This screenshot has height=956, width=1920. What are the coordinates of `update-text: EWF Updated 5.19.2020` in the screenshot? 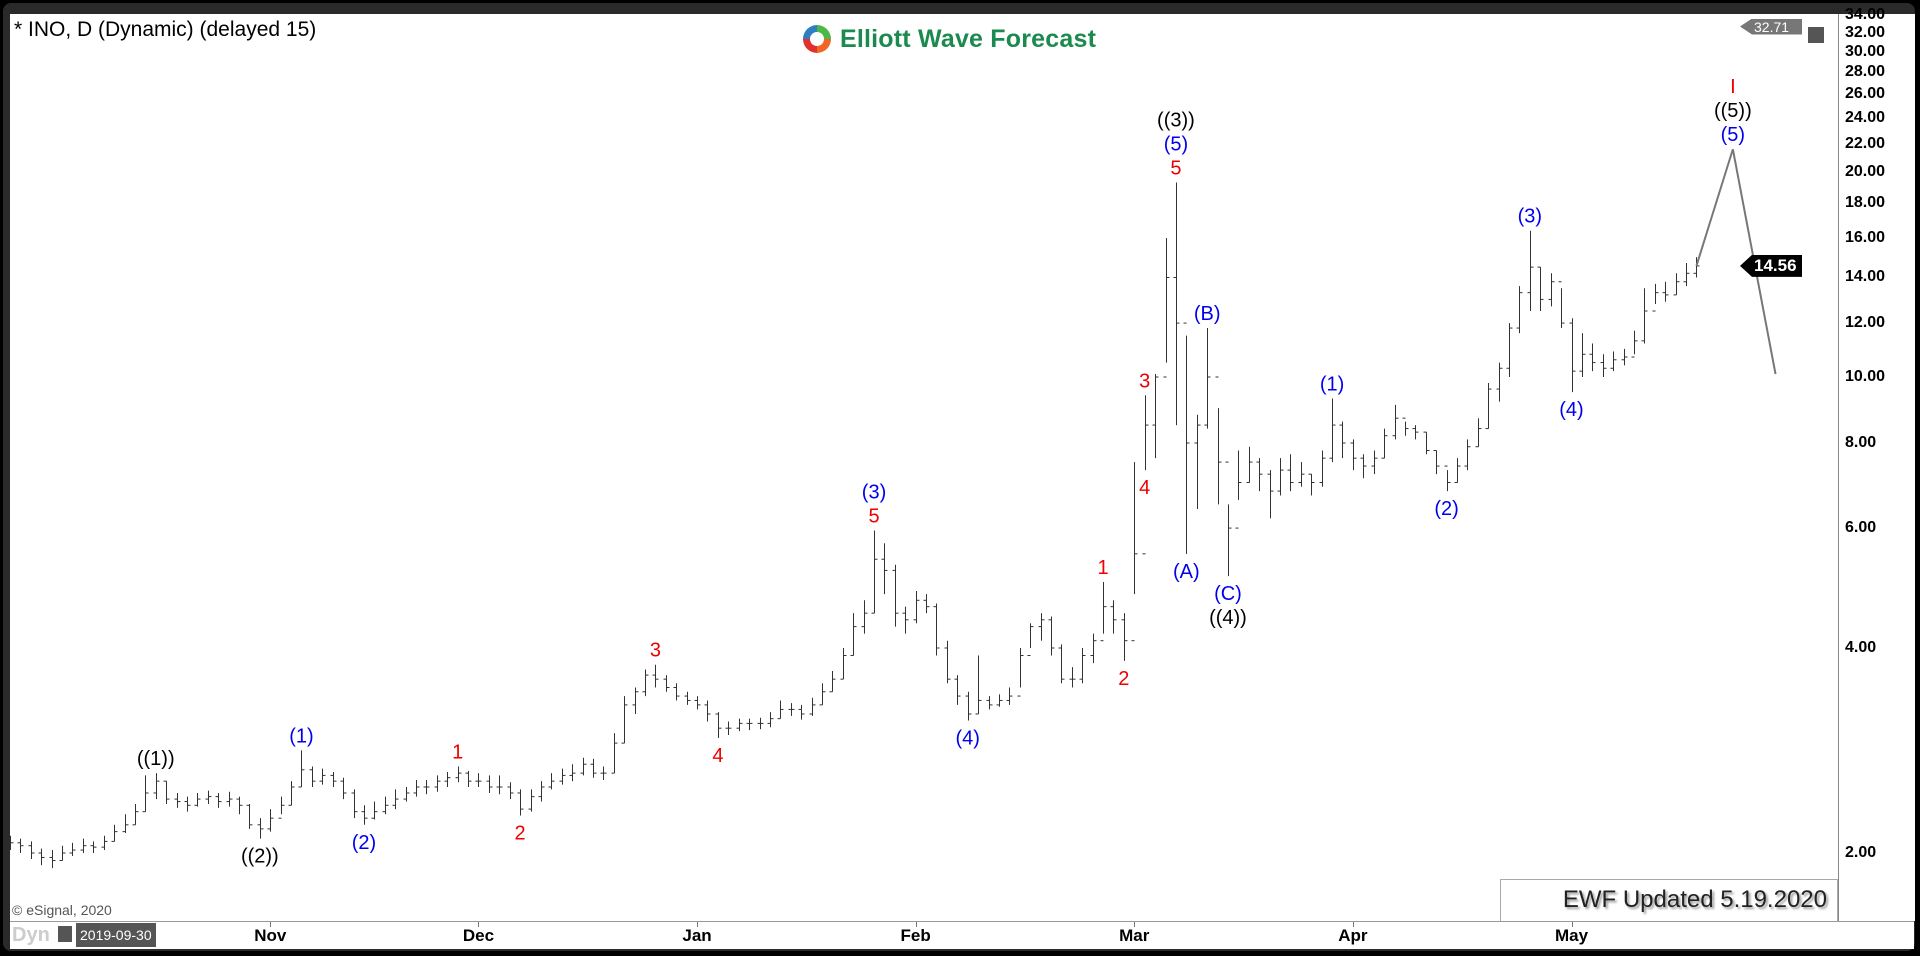 It's located at (1694, 899).